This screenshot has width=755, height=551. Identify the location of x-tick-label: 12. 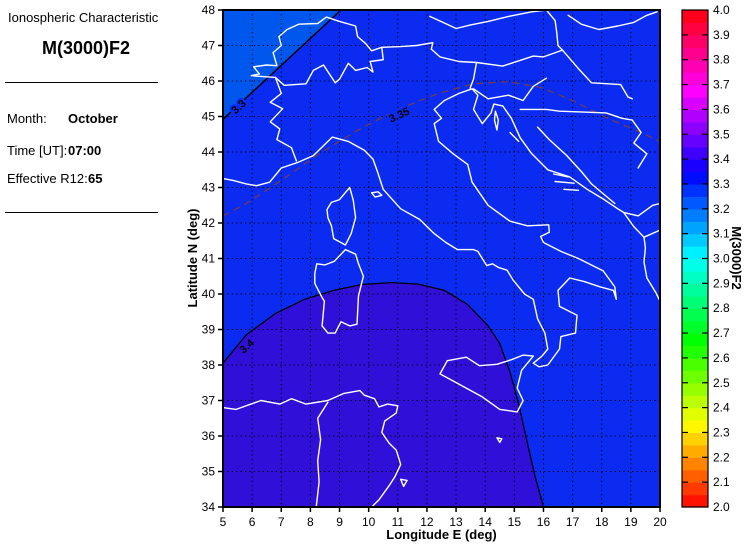
(427, 522).